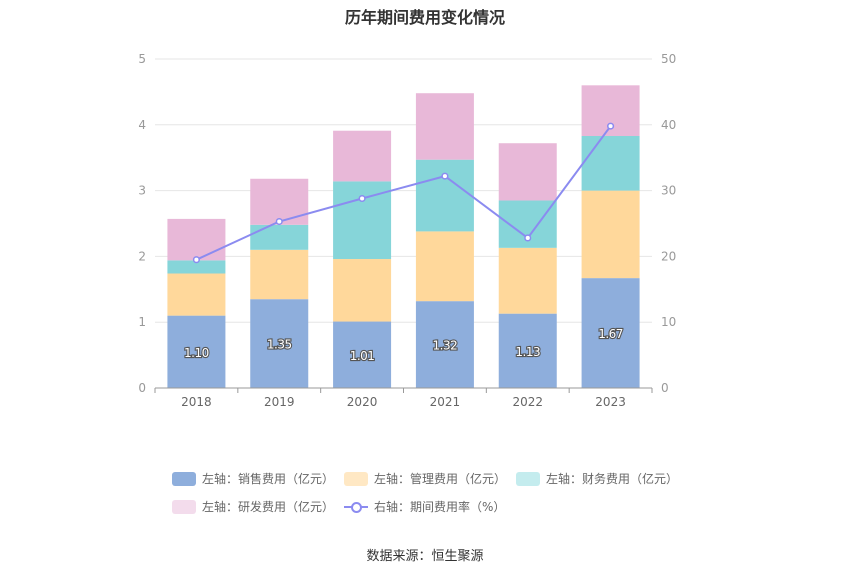  Describe the element at coordinates (142, 322) in the screenshot. I see `y-left-tick-label: 1` at that location.